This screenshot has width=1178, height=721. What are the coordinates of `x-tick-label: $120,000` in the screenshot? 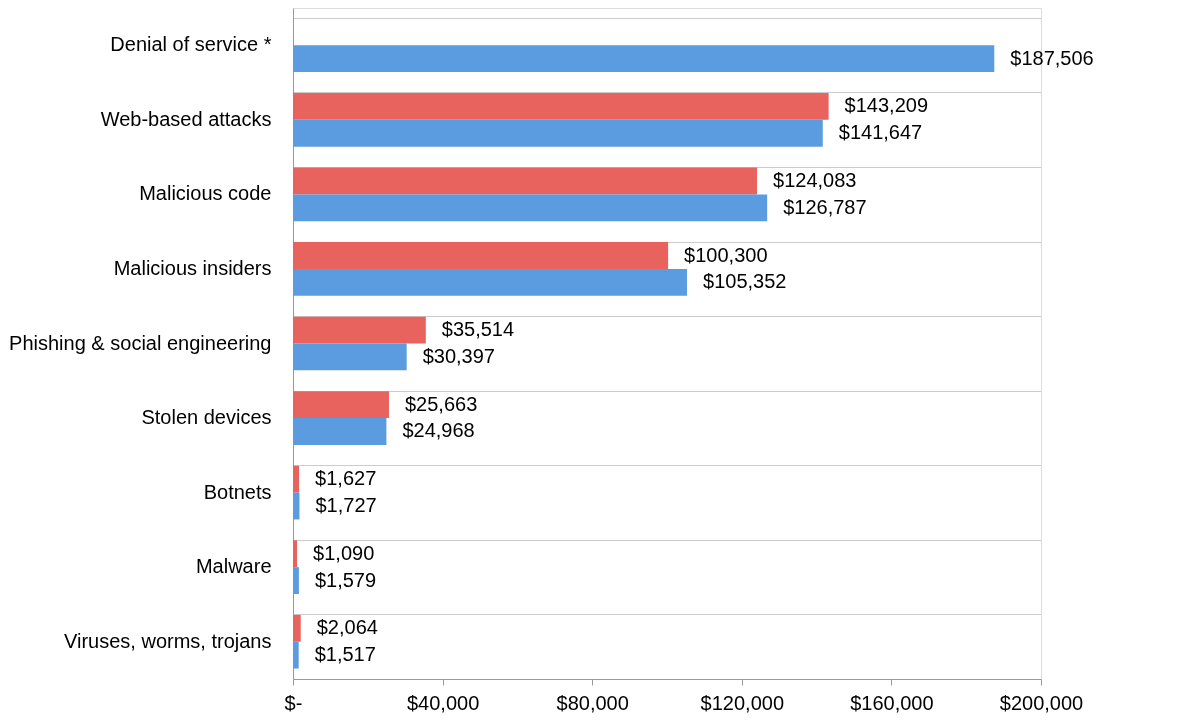 It's located at (742, 702).